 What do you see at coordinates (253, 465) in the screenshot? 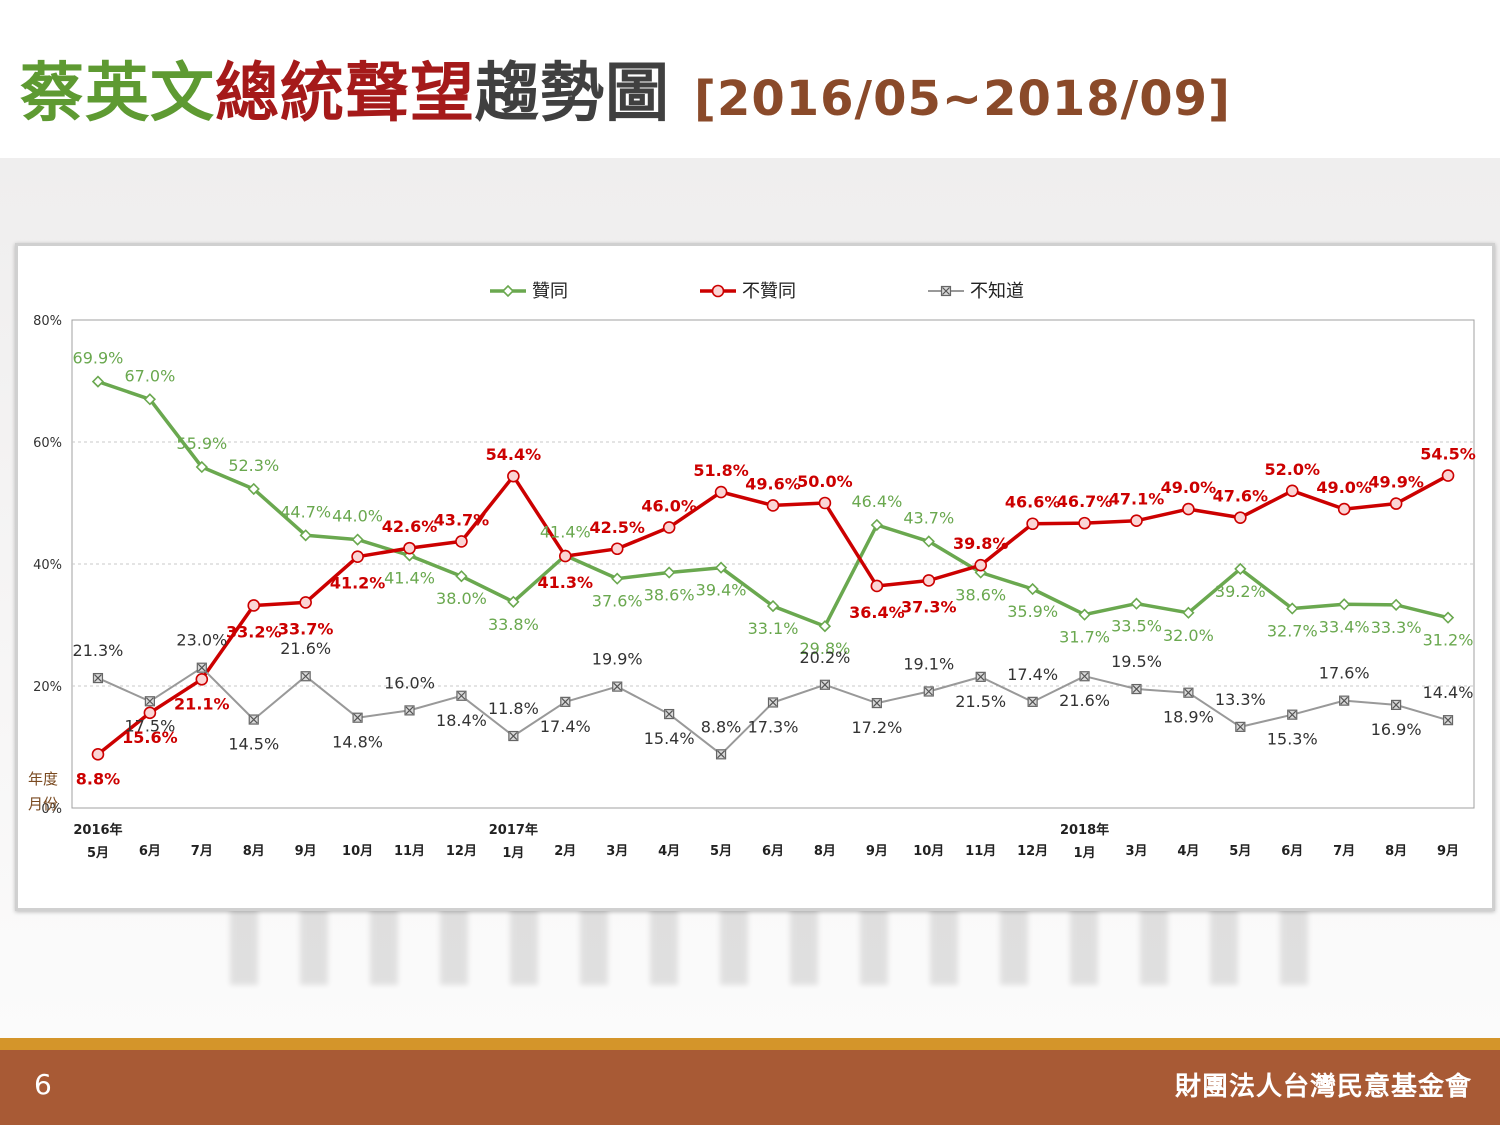
I see `data-label-approve: 52.3%` at bounding box center [253, 465].